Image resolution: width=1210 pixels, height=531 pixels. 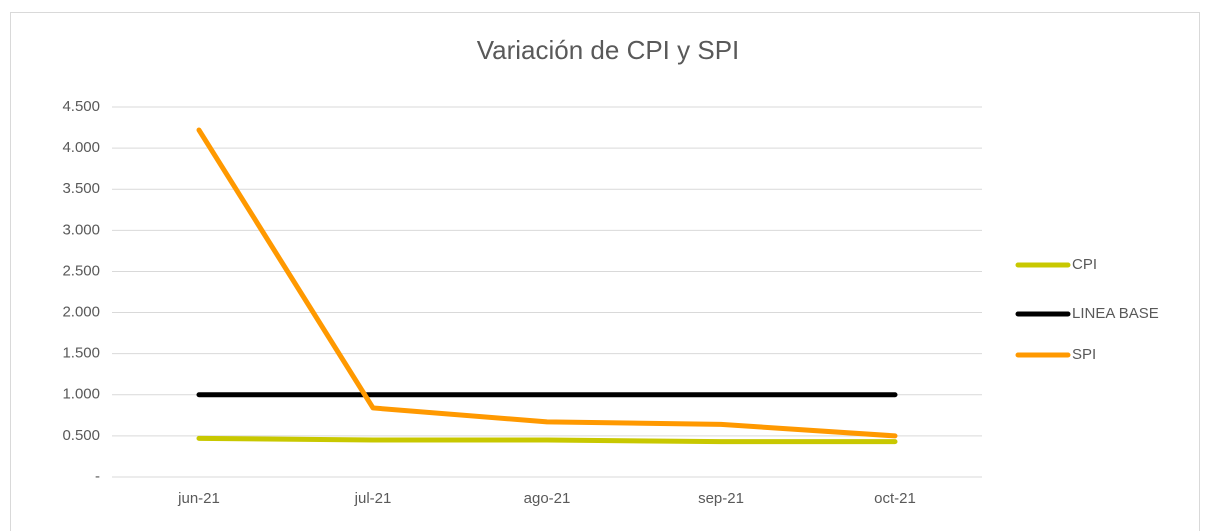 I want to click on y-tick-label: 3.000, so click(x=81, y=229).